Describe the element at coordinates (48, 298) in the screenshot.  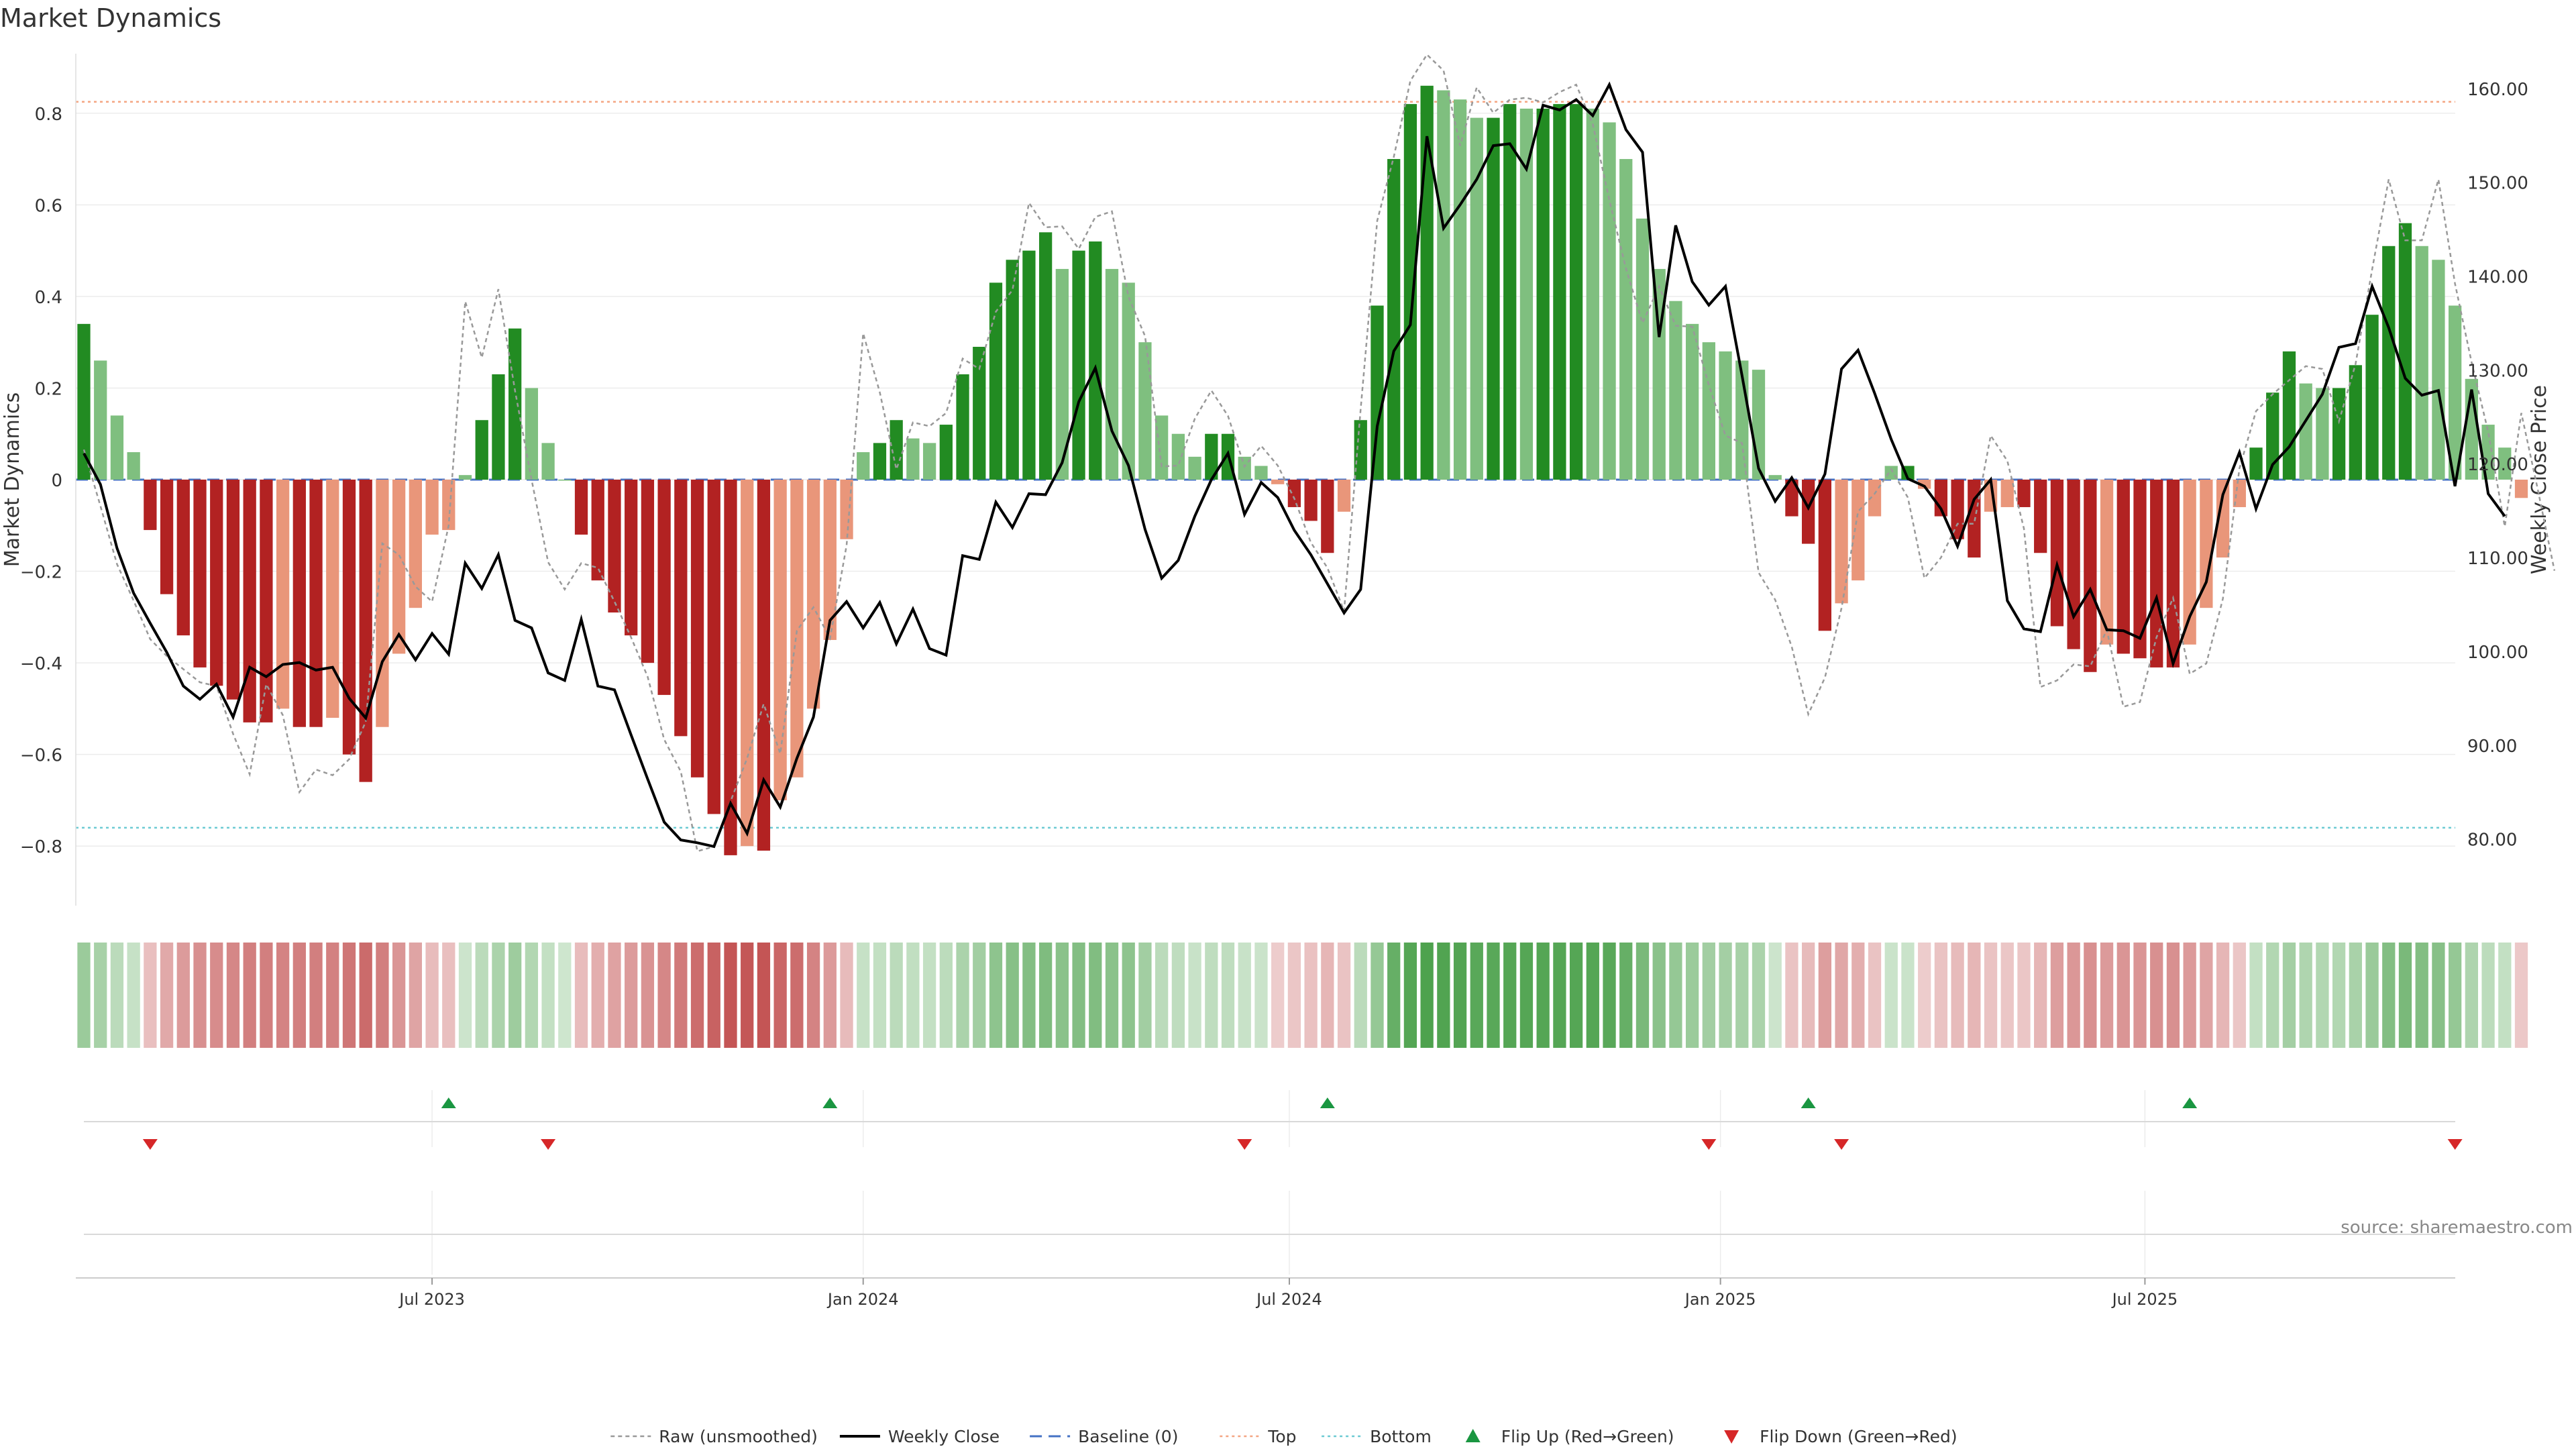
I see `y-tick-label: 0.4` at that location.